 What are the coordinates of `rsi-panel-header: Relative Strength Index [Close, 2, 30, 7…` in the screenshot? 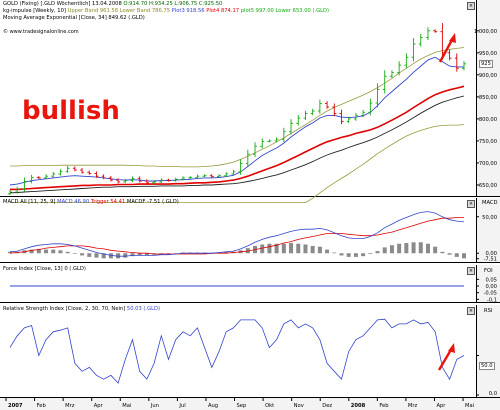 It's located at (81, 309).